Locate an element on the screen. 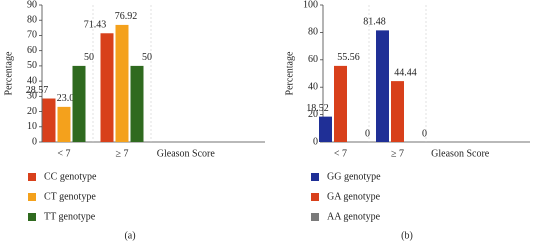 This screenshot has width=540, height=243. y-tick-label: 50 is located at coordinates (32, 65).